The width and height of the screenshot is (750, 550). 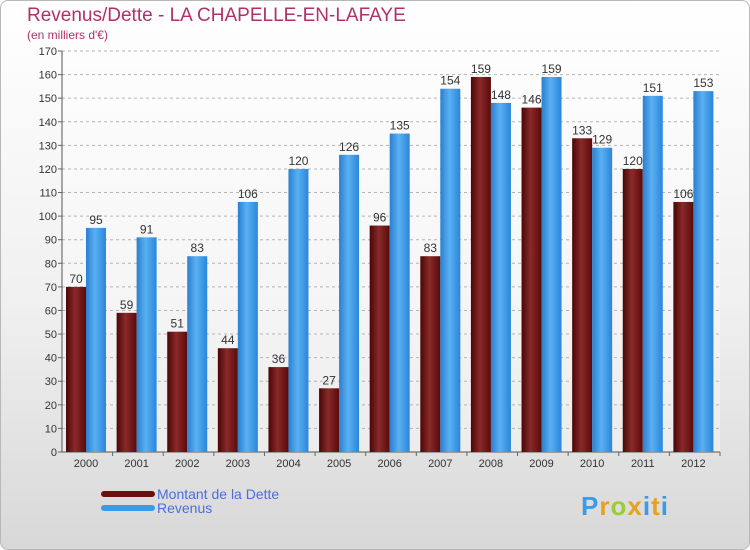 I want to click on data-label-debt: 146, so click(x=532, y=100).